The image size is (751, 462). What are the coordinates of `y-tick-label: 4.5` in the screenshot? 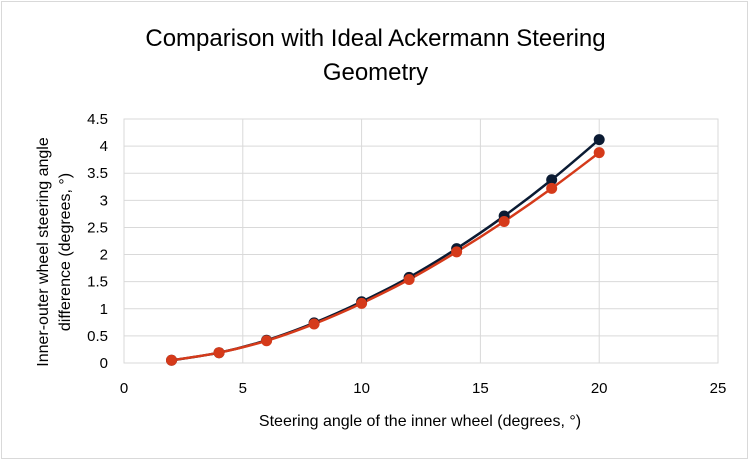 It's located at (97, 119).